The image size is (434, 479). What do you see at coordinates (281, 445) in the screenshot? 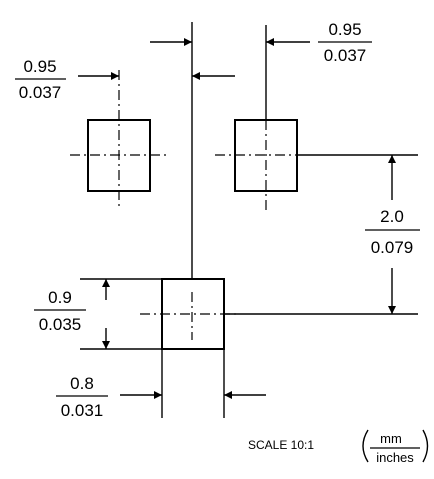
I see `scale-label: SCALE 10:1` at bounding box center [281, 445].